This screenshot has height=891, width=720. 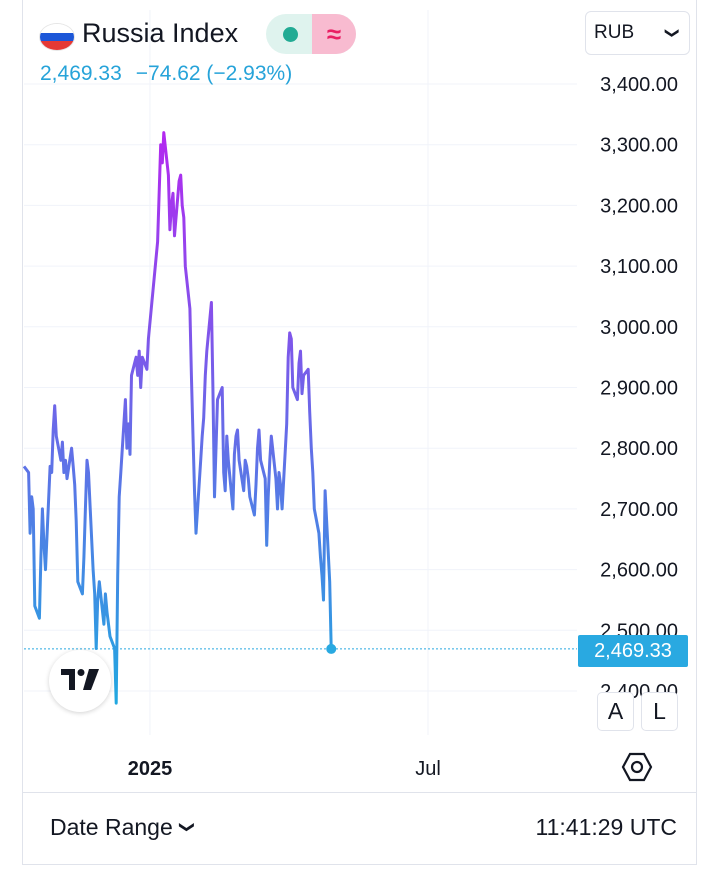 I want to click on price-change: −74.62 (−2.93%), so click(x=214, y=73).